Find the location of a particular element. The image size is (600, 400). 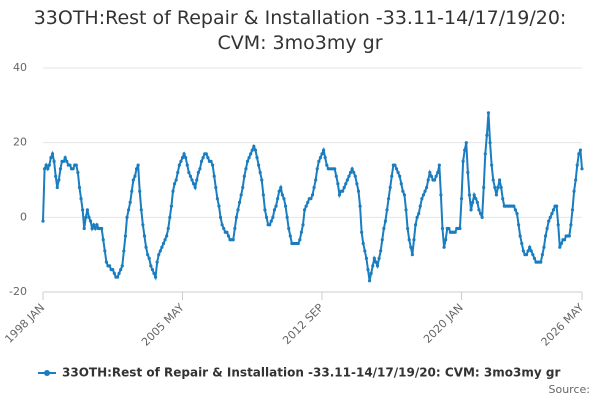

y-tick-label: -20 is located at coordinates (18, 291).